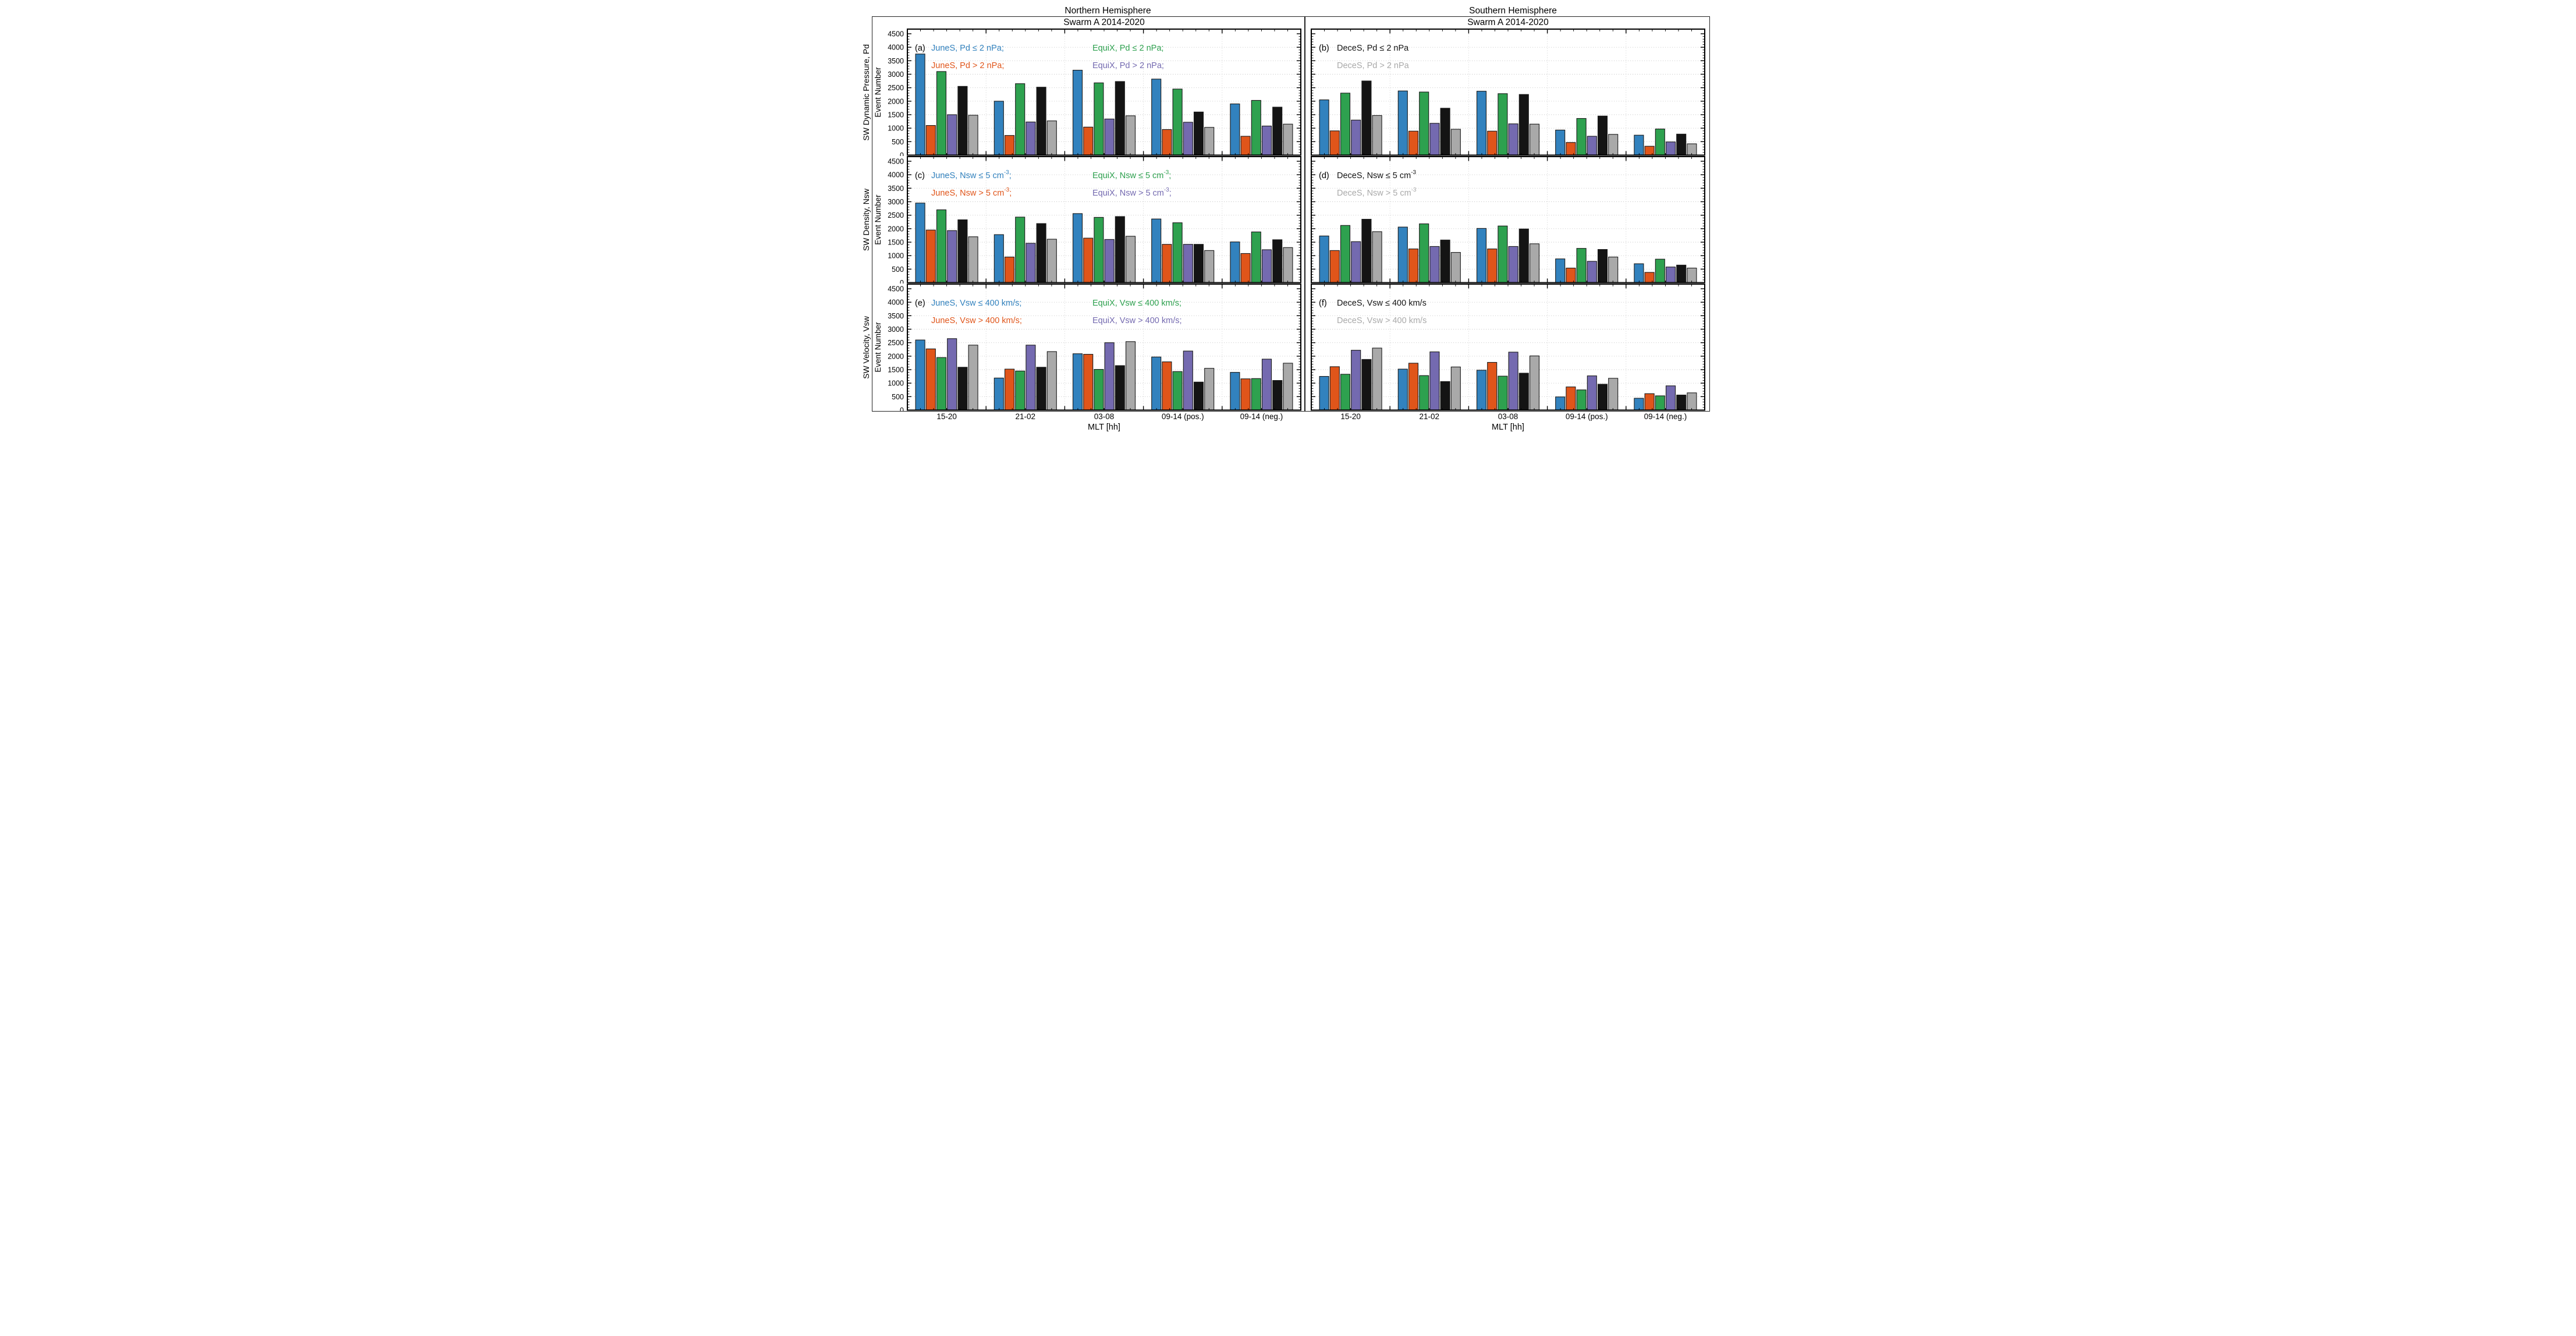 The height and width of the screenshot is (1336, 2576). I want to click on panel-letter: (c), so click(920, 175).